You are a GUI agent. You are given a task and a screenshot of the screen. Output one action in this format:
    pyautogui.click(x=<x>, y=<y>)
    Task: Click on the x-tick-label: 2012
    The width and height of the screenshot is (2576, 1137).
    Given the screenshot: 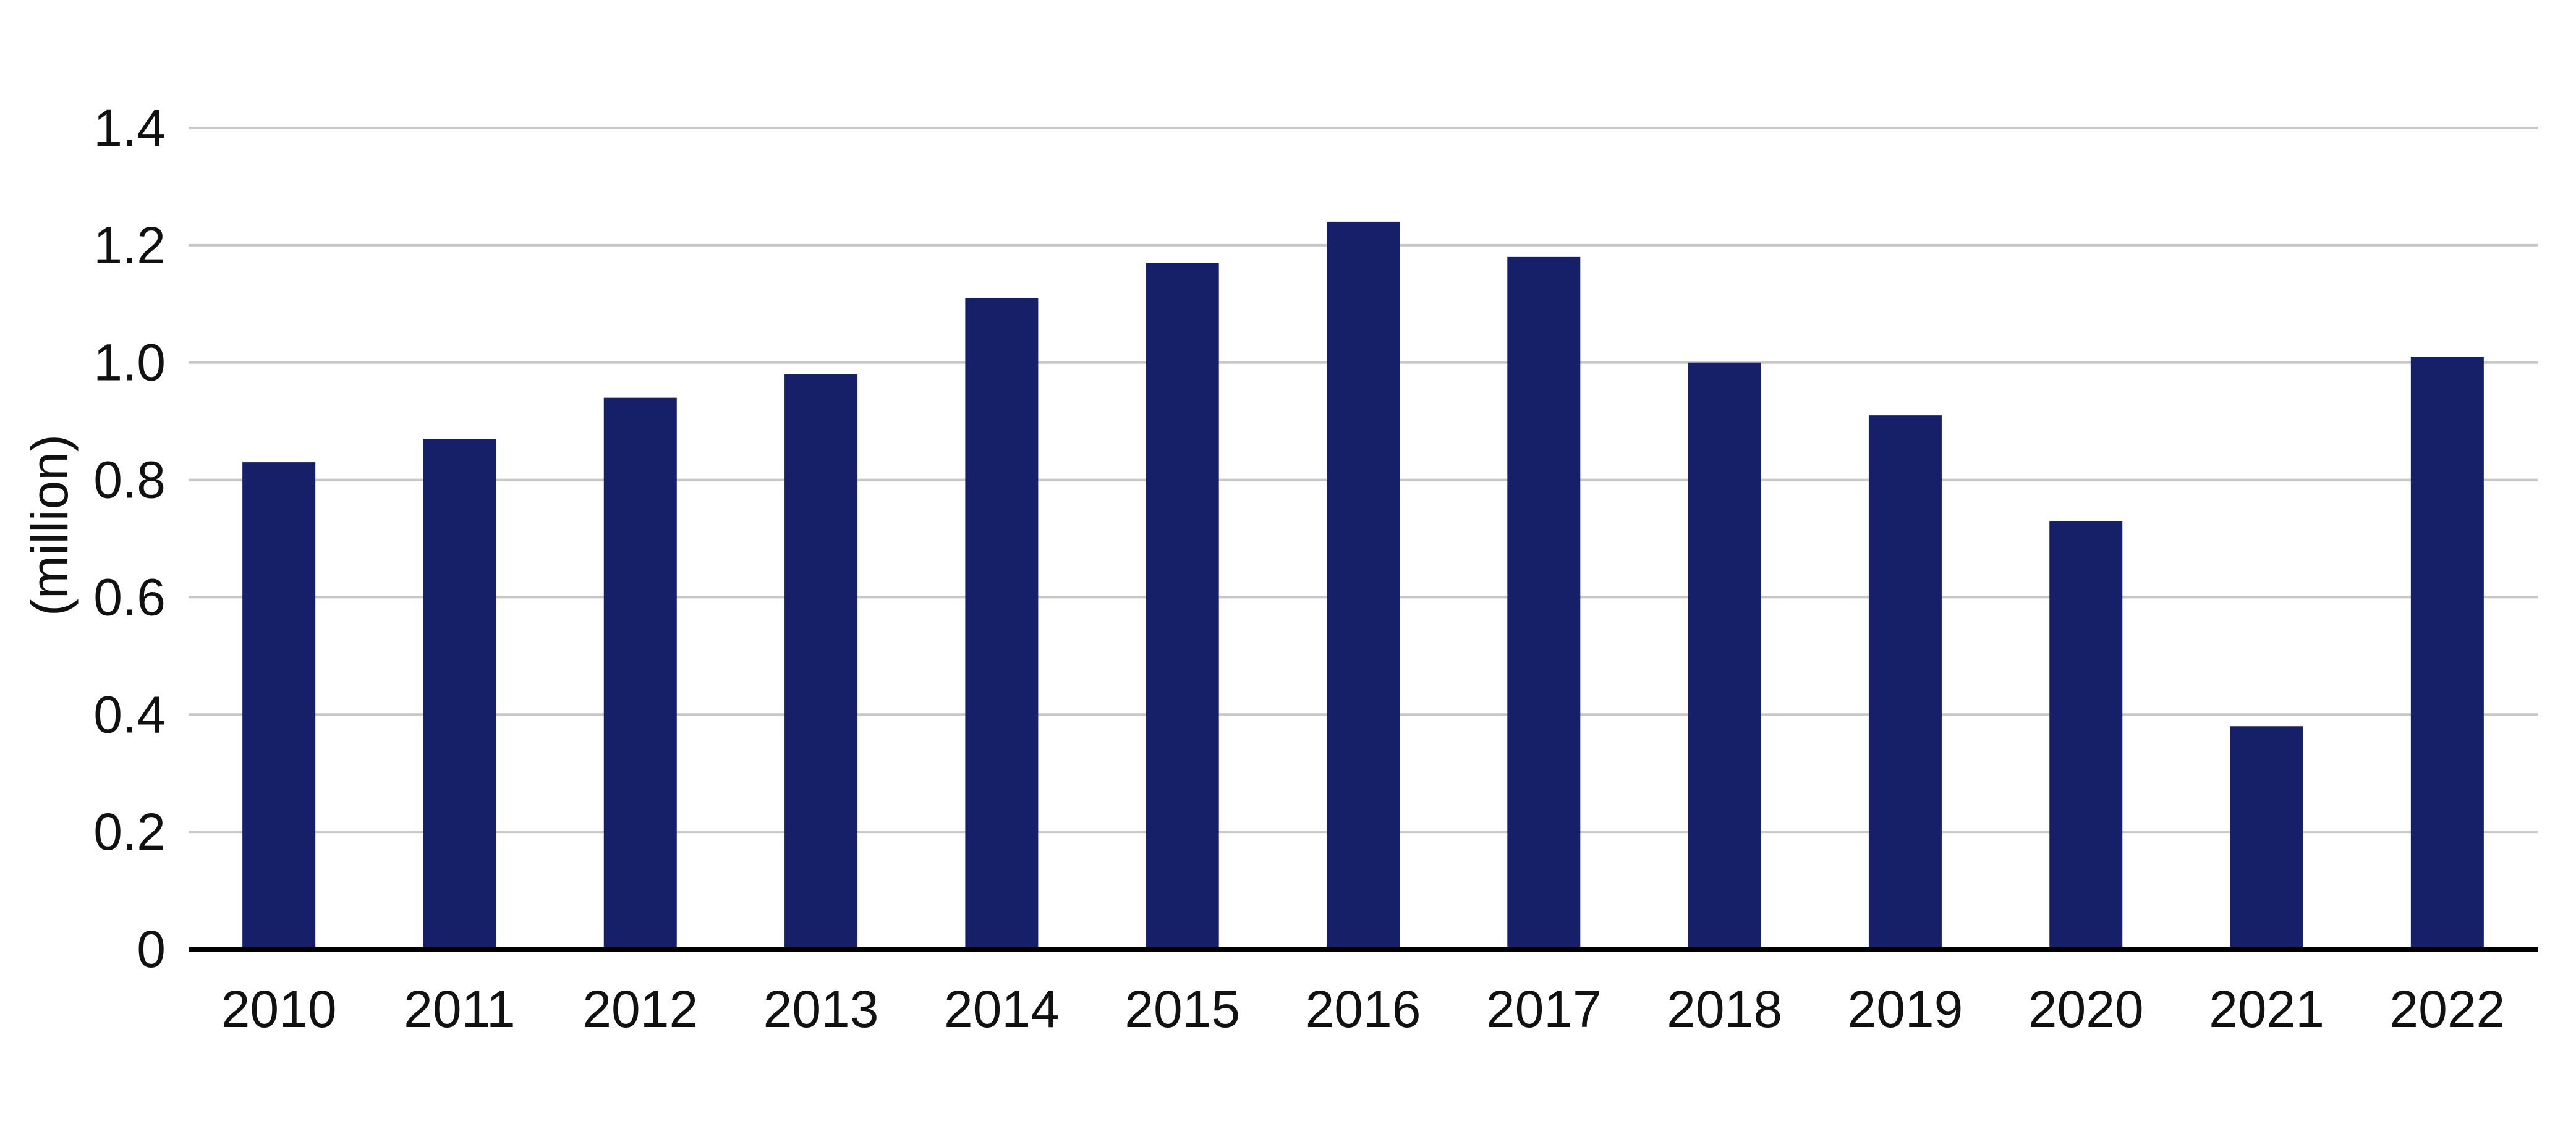 What is the action you would take?
    pyautogui.click(x=640, y=1009)
    